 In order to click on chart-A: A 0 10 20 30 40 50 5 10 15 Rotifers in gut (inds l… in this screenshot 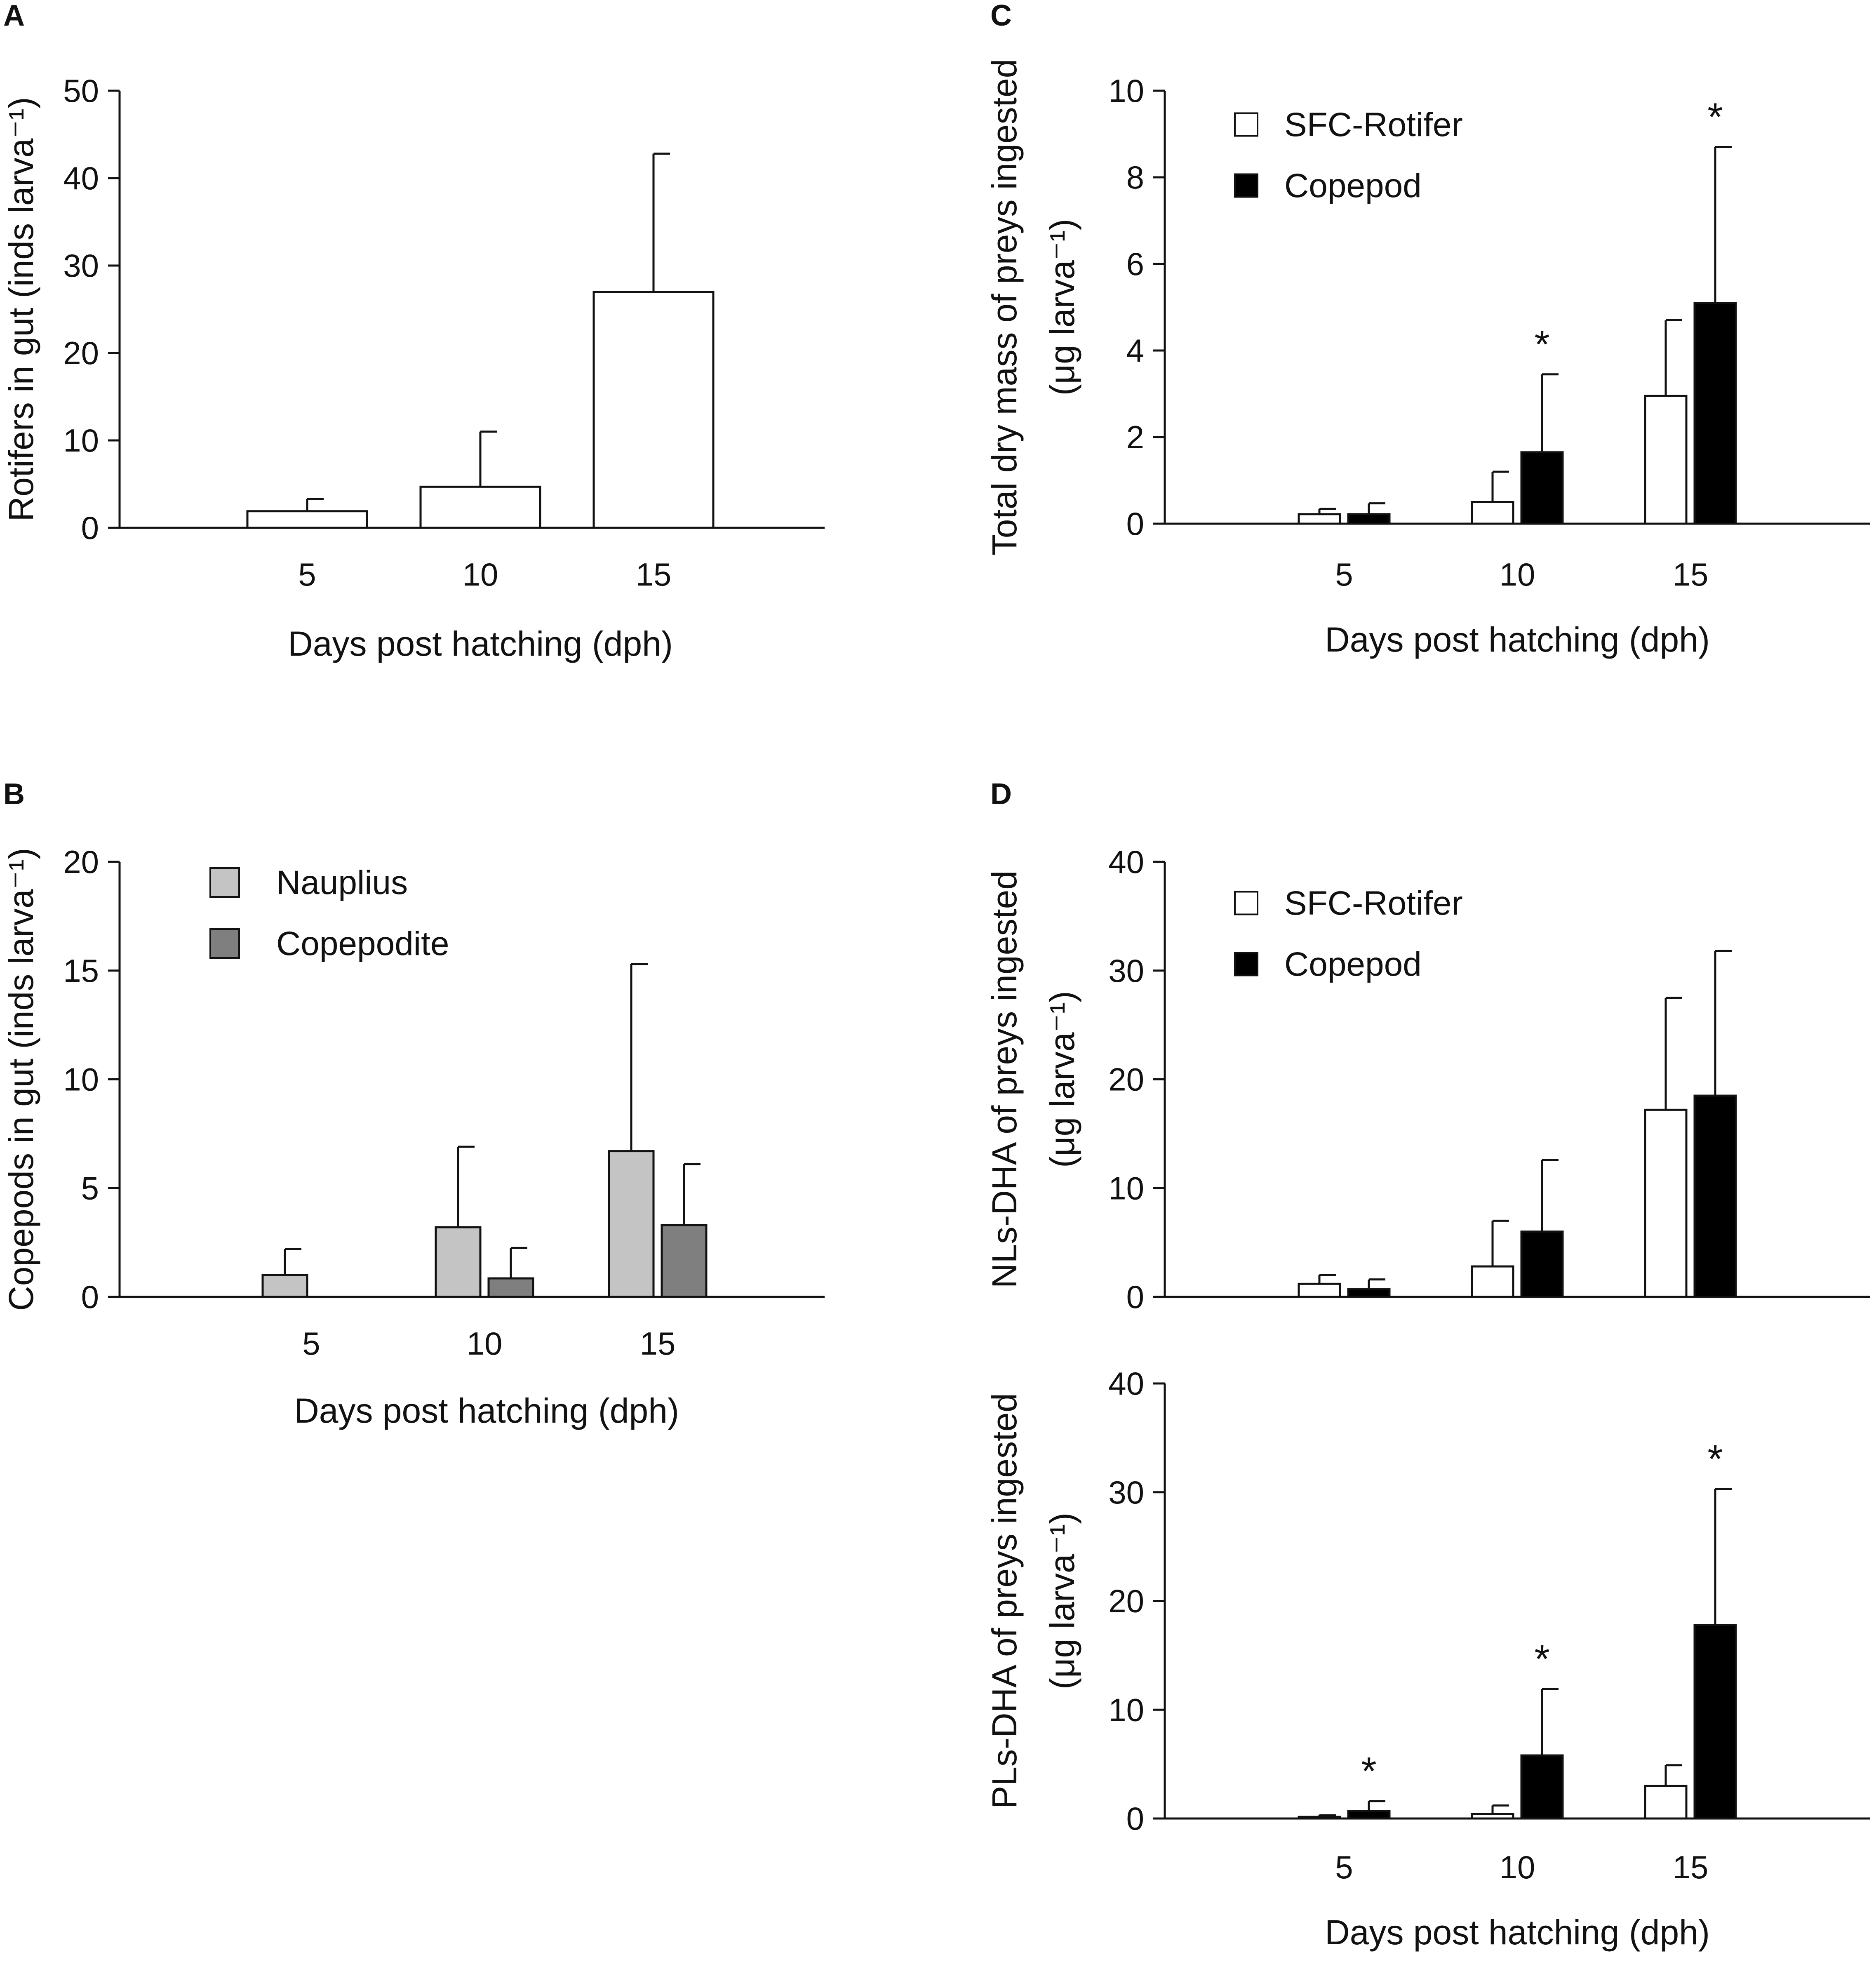, I will do `click(413, 332)`.